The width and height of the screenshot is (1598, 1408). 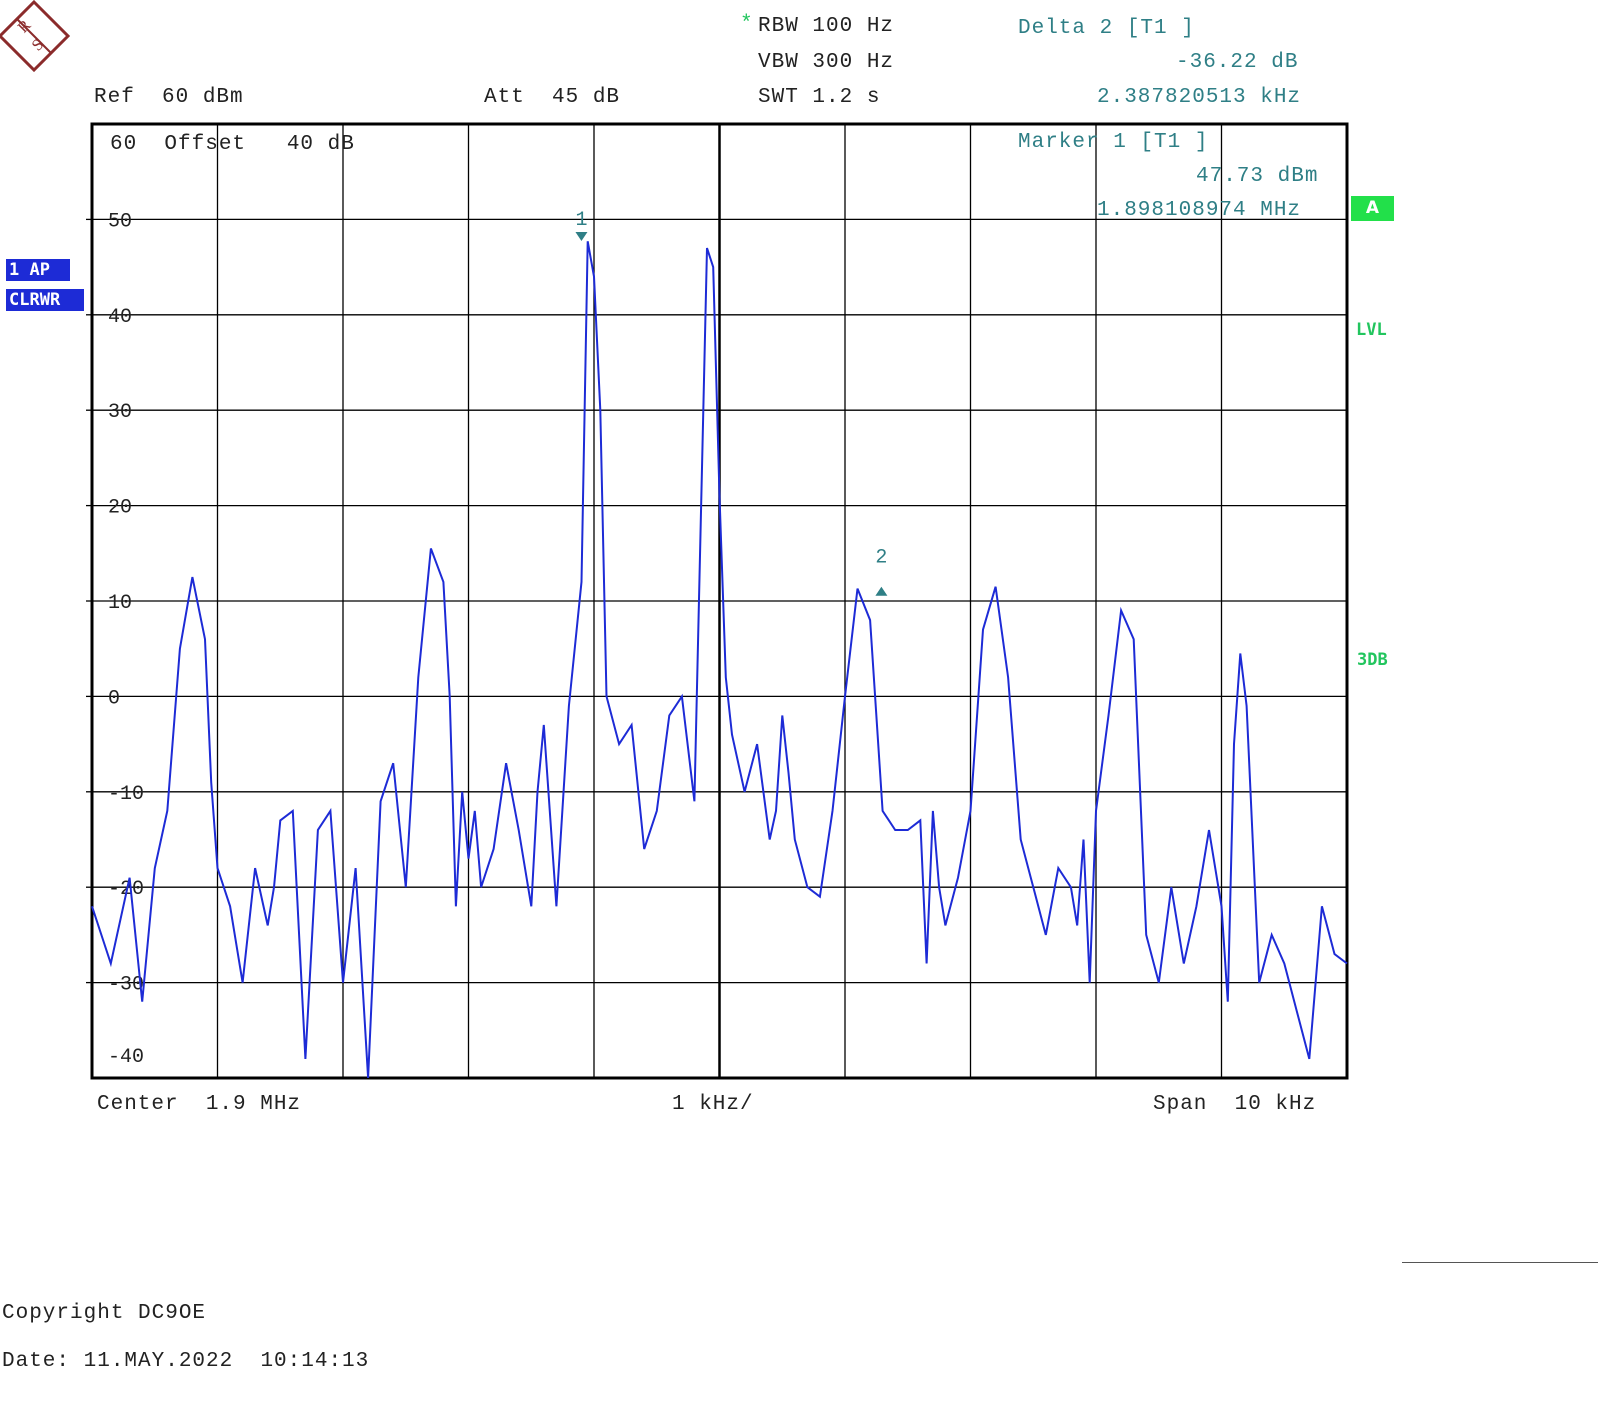 I want to click on marker-layer: 12, so click(x=731, y=402).